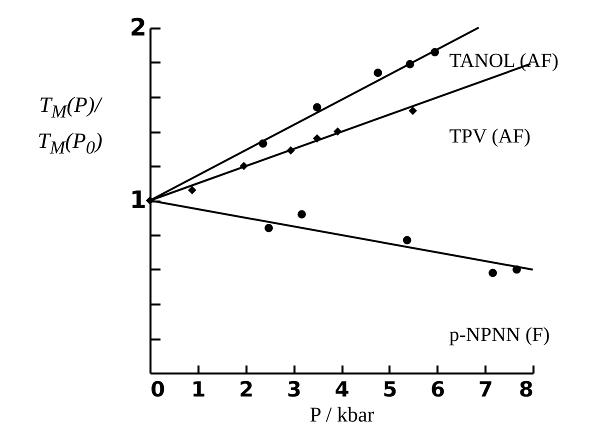  I want to click on x-tick-label: 6, so click(438, 390).